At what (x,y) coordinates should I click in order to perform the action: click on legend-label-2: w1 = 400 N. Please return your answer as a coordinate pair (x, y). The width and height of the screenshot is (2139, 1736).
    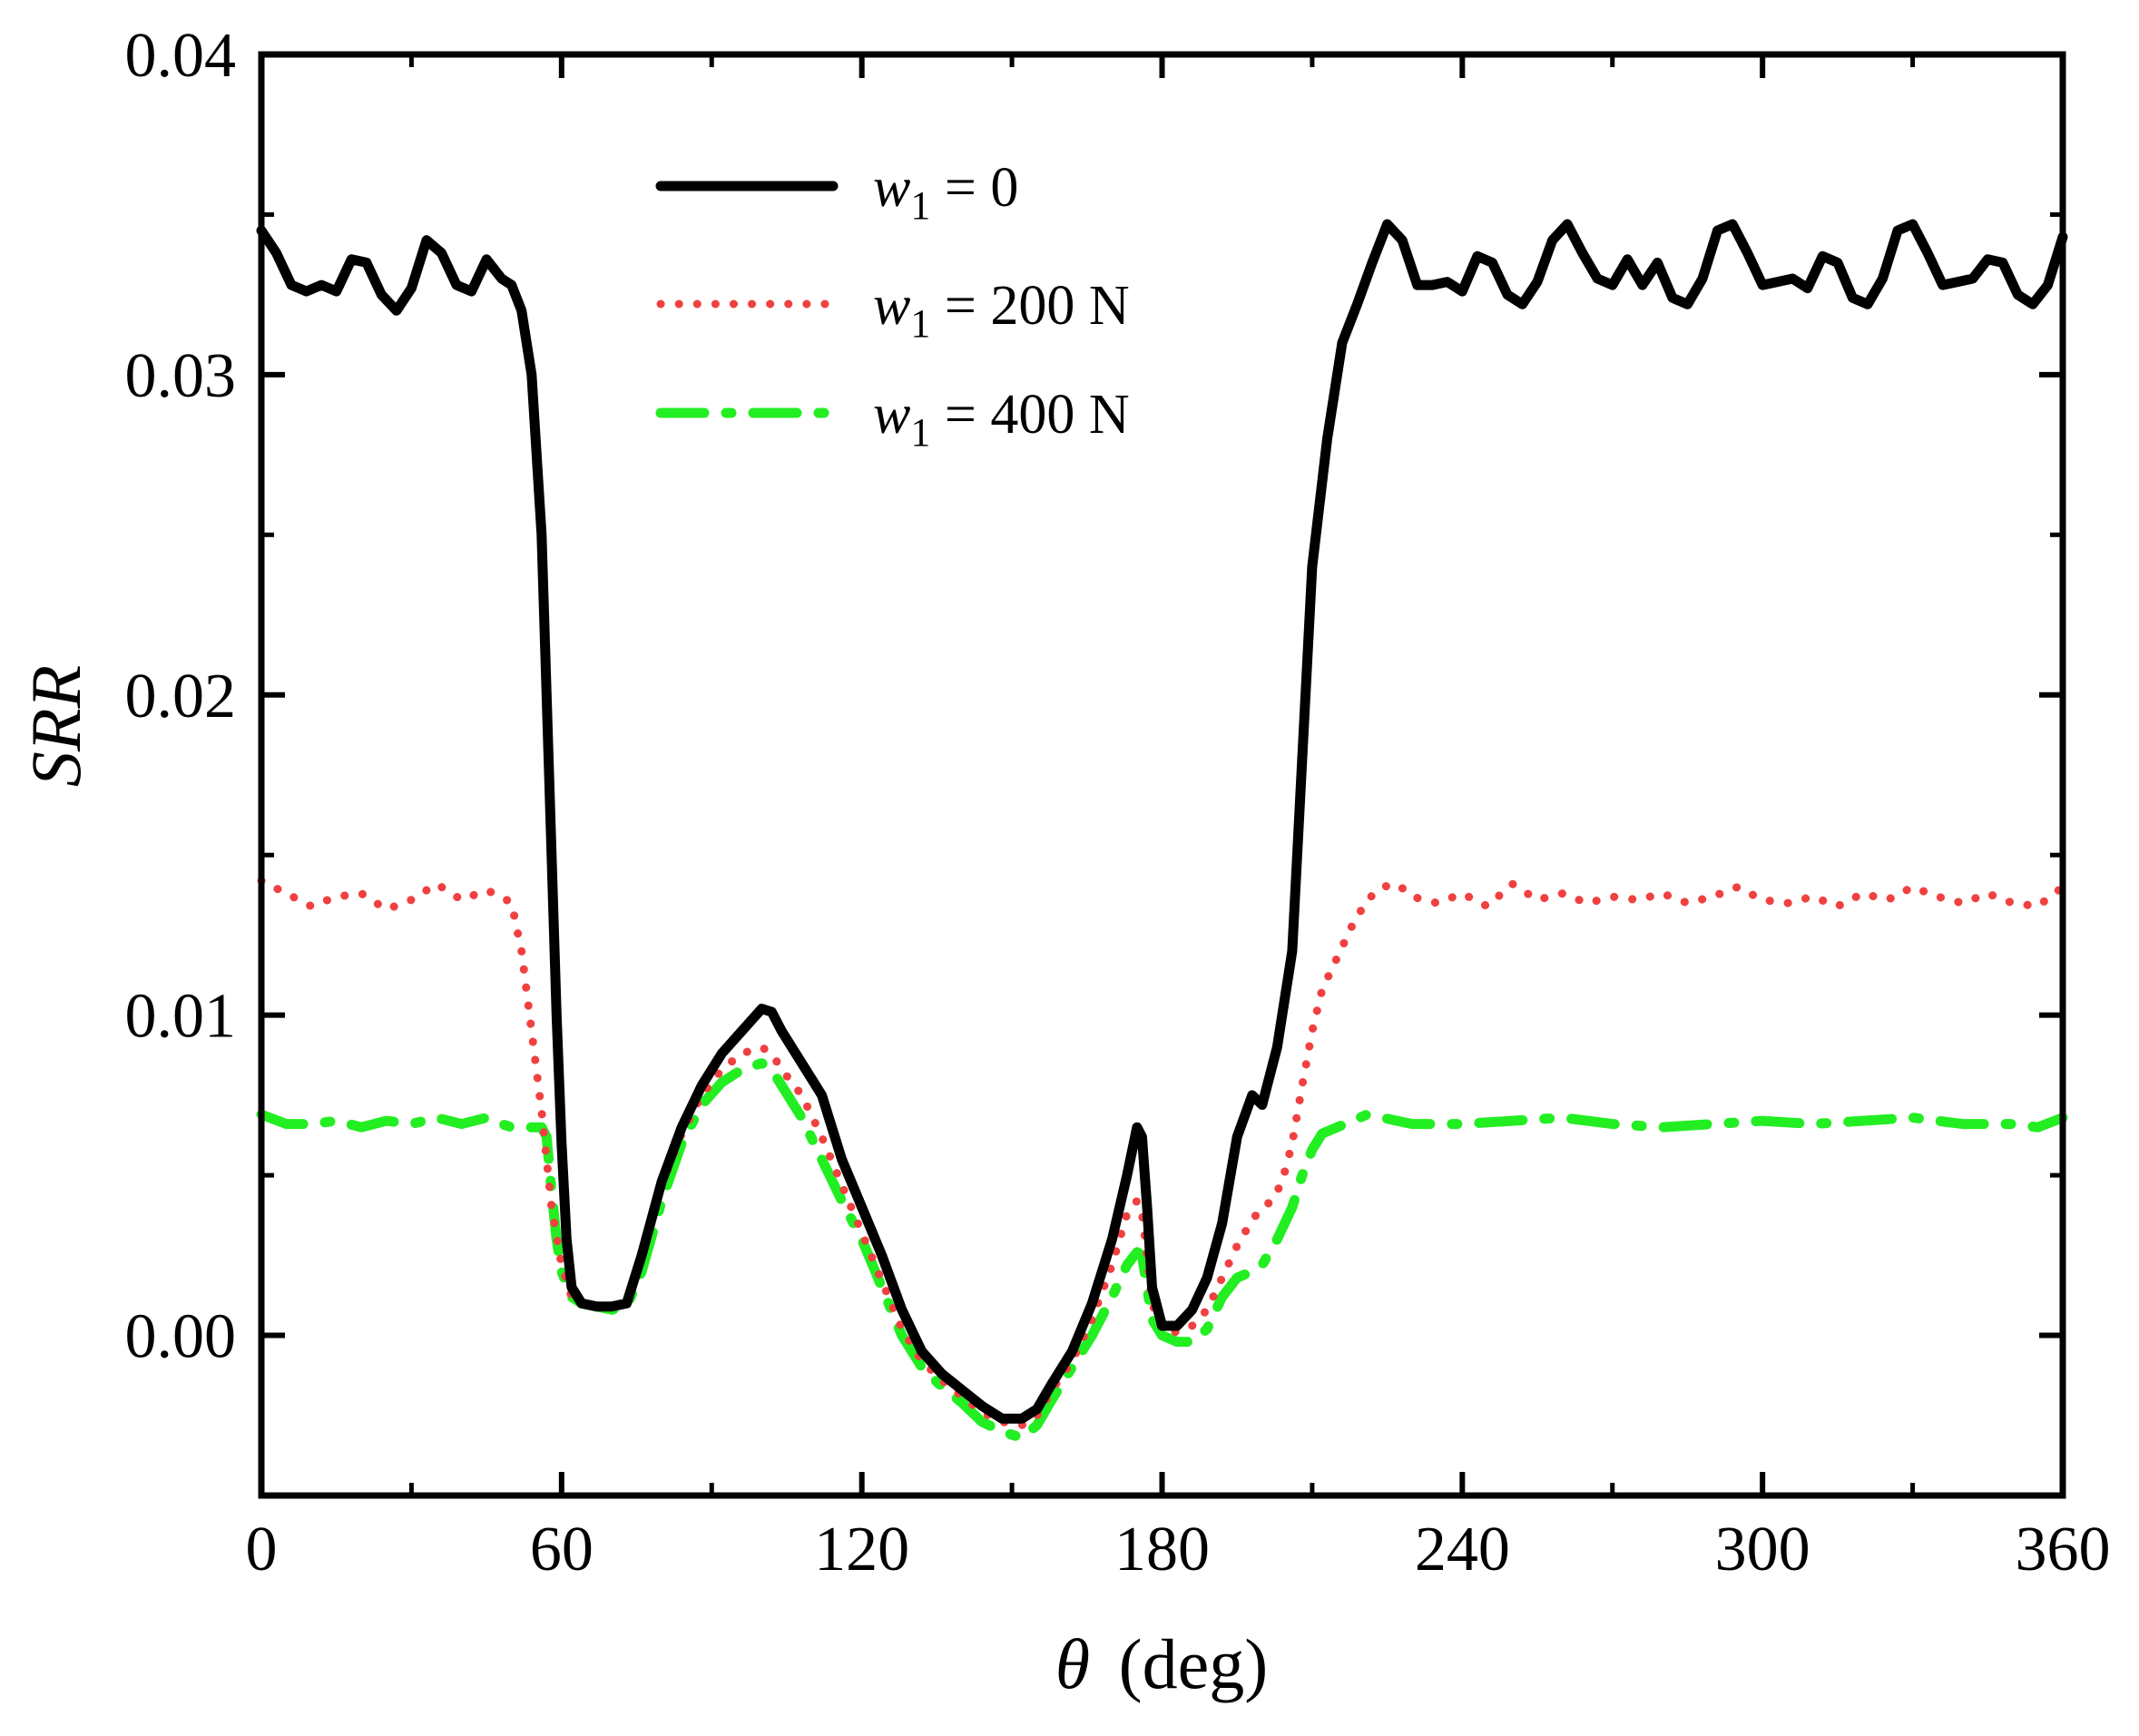
    Looking at the image, I should click on (1001, 419).